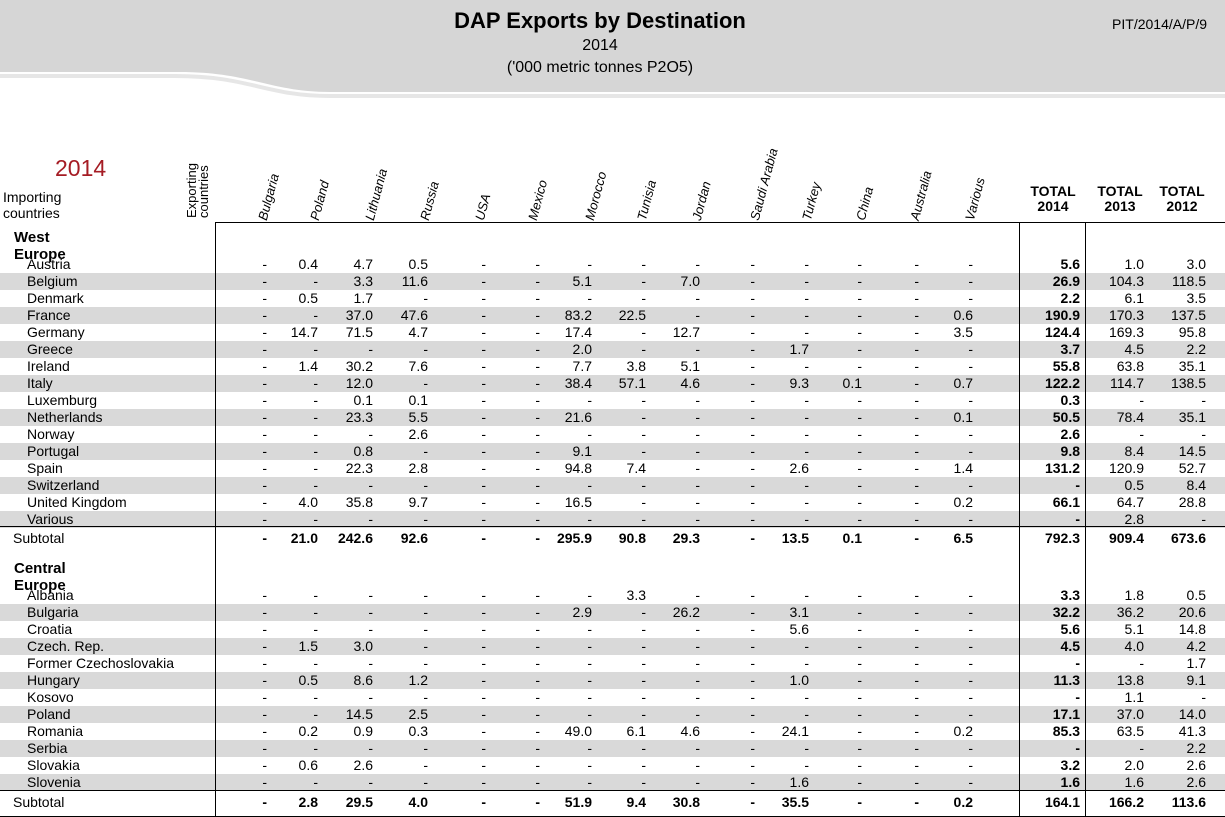 Image resolution: width=1225 pixels, height=817 pixels. I want to click on country-name: Slovakia, so click(53, 765).